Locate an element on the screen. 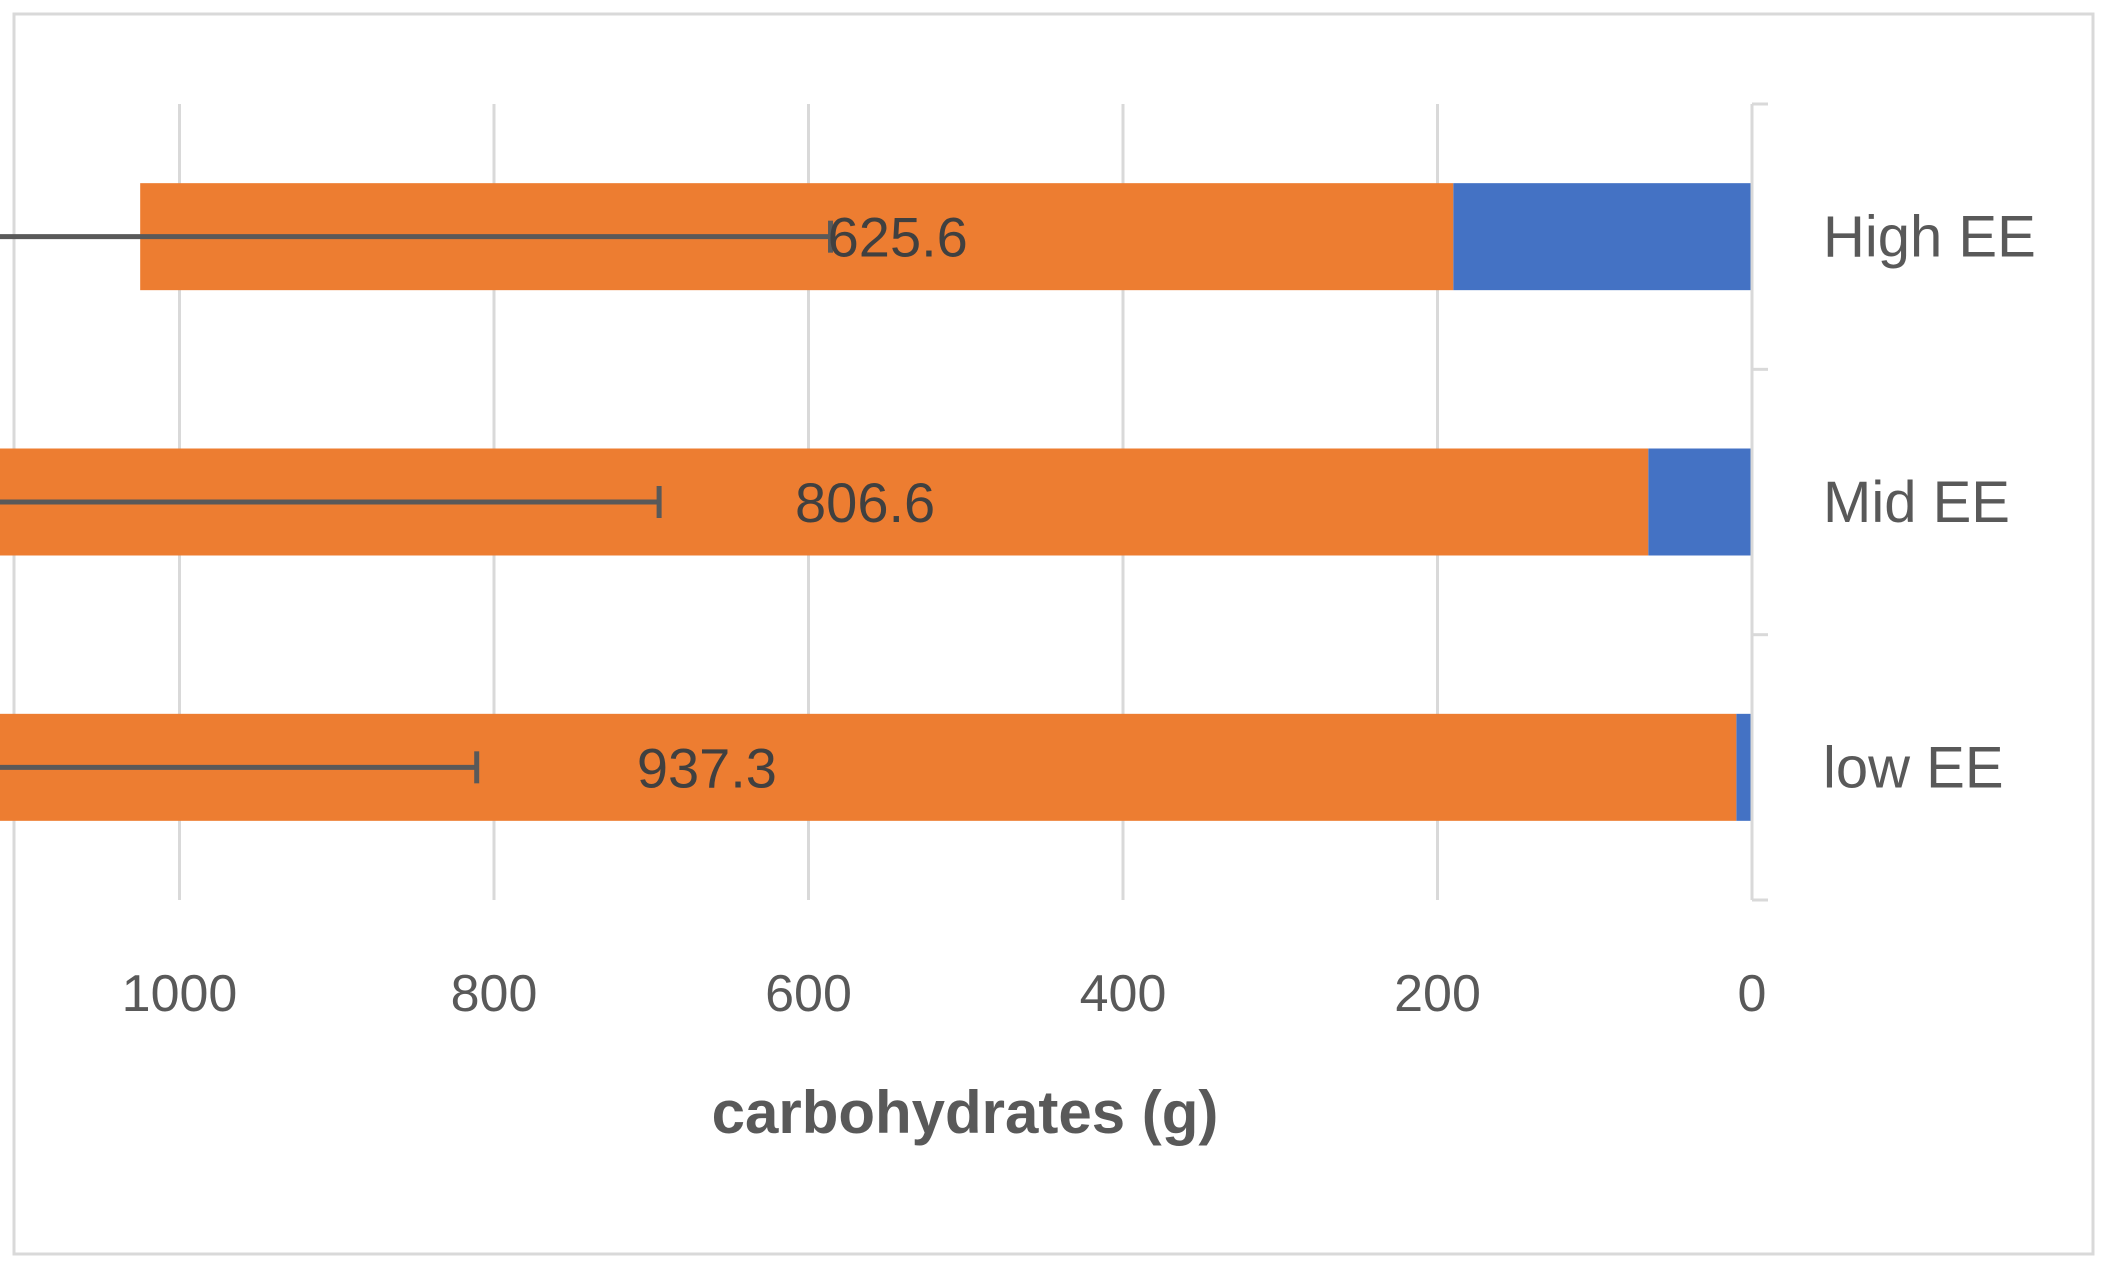 The height and width of the screenshot is (1273, 2107). data-label: 806.6 is located at coordinates (865, 502).